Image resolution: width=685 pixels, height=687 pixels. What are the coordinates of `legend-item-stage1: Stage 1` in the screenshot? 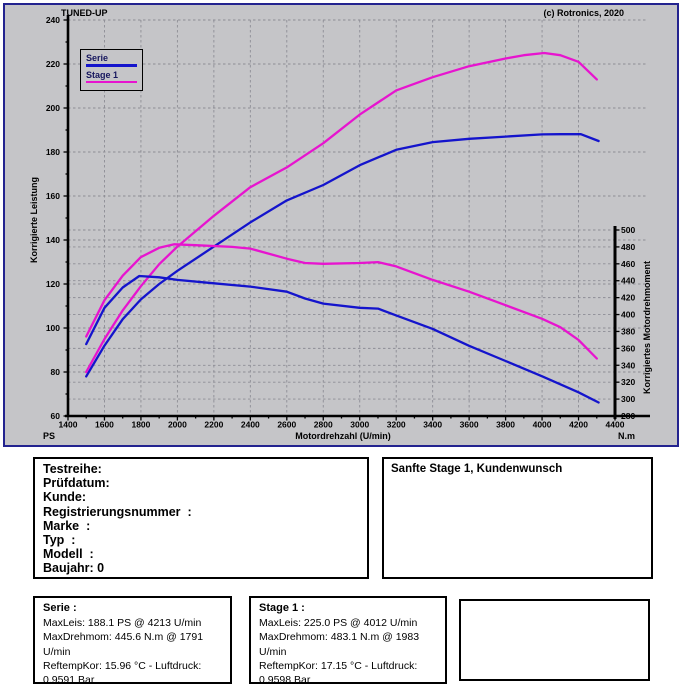 It's located at (111, 76).